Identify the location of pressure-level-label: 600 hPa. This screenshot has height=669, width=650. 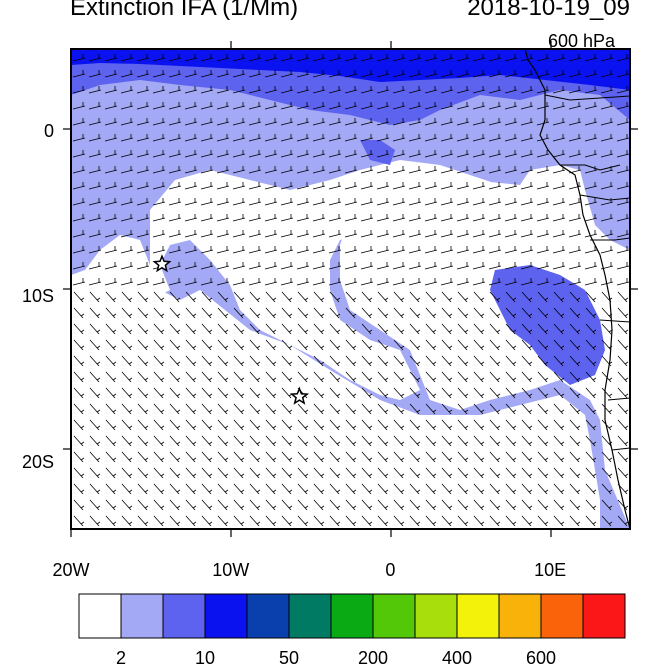
(582, 41).